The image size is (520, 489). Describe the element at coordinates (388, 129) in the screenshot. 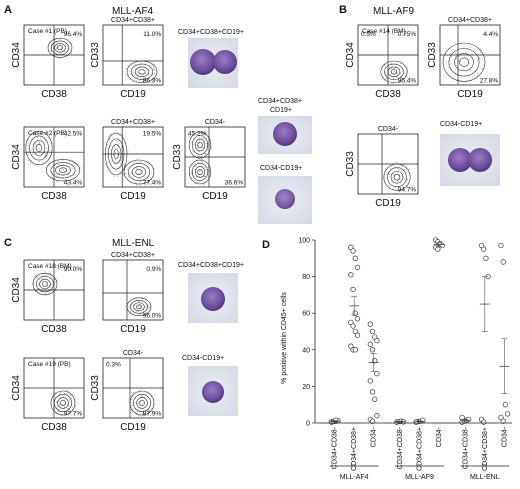

I see `gate-label: CD34-` at that location.